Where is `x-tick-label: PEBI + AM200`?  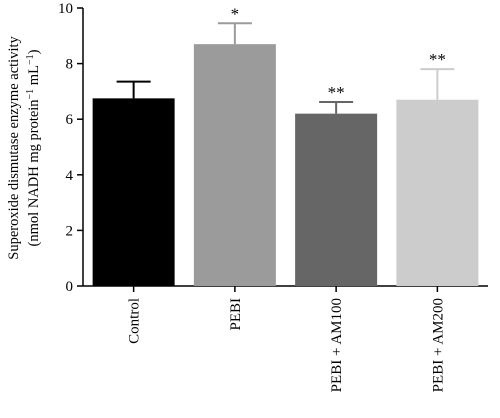 x-tick-label: PEBI + AM200 is located at coordinates (438, 345).